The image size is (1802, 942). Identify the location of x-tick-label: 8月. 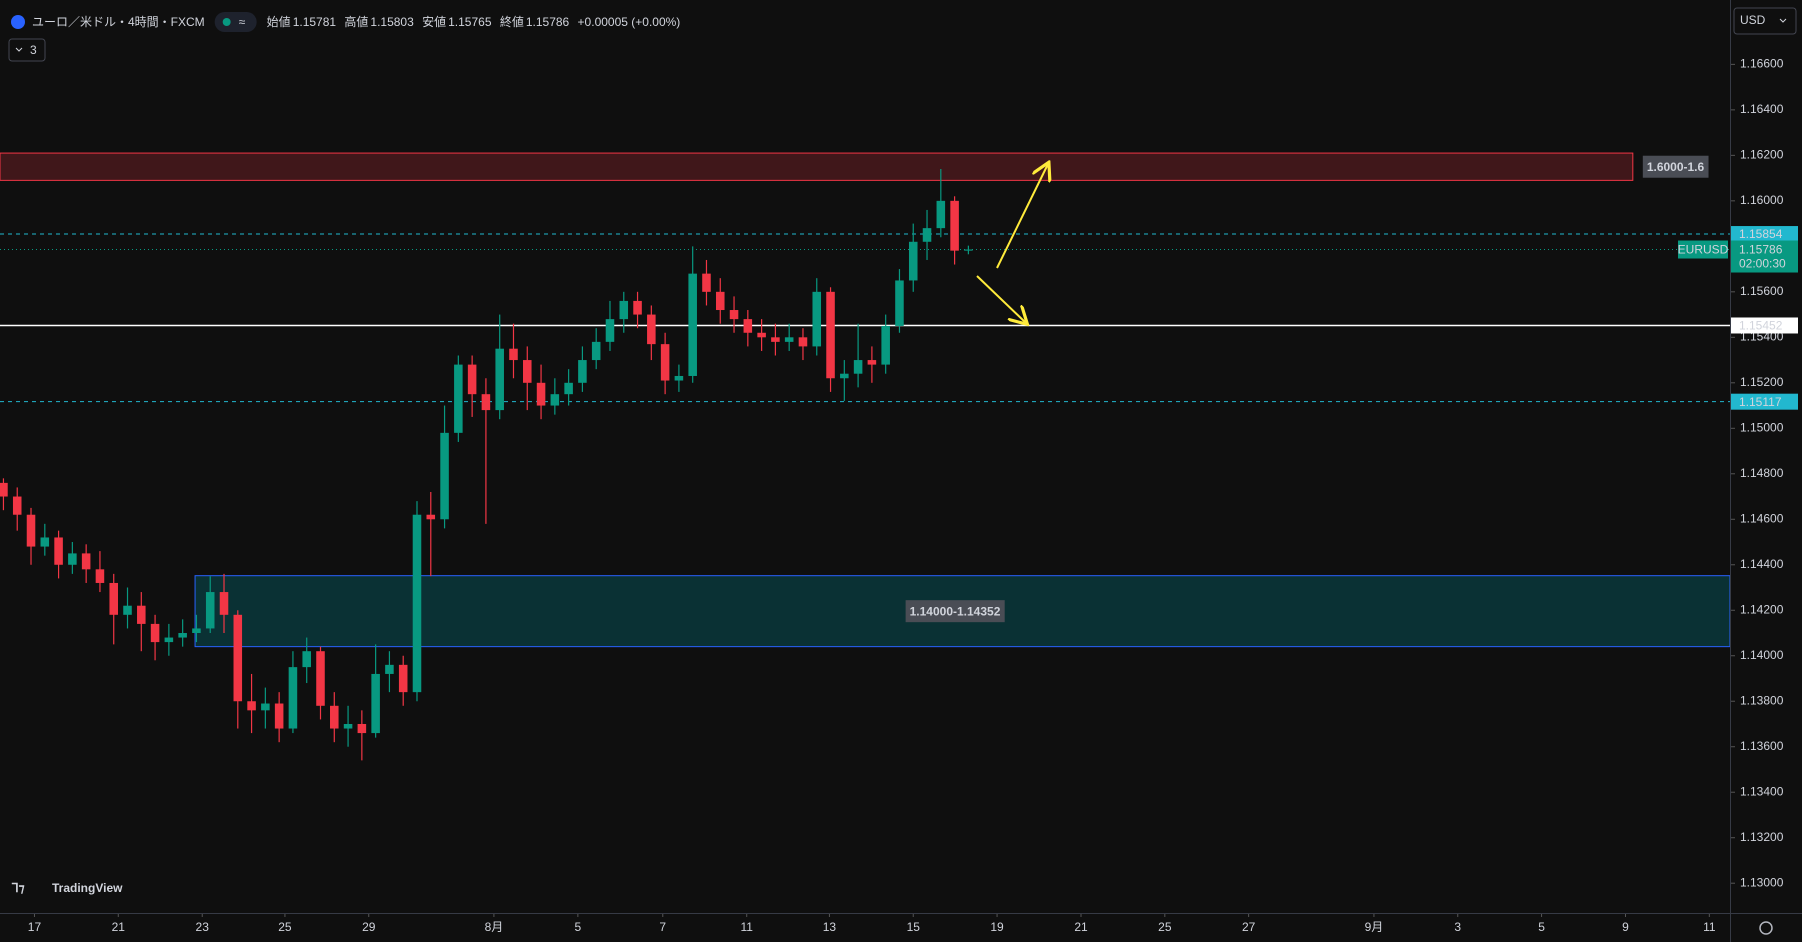
(494, 927).